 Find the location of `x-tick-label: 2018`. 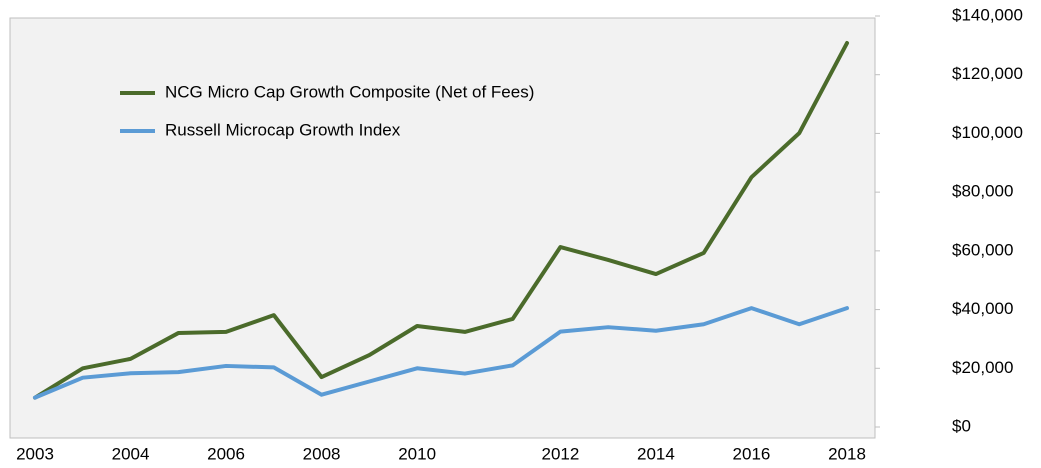

x-tick-label: 2018 is located at coordinates (847, 453).